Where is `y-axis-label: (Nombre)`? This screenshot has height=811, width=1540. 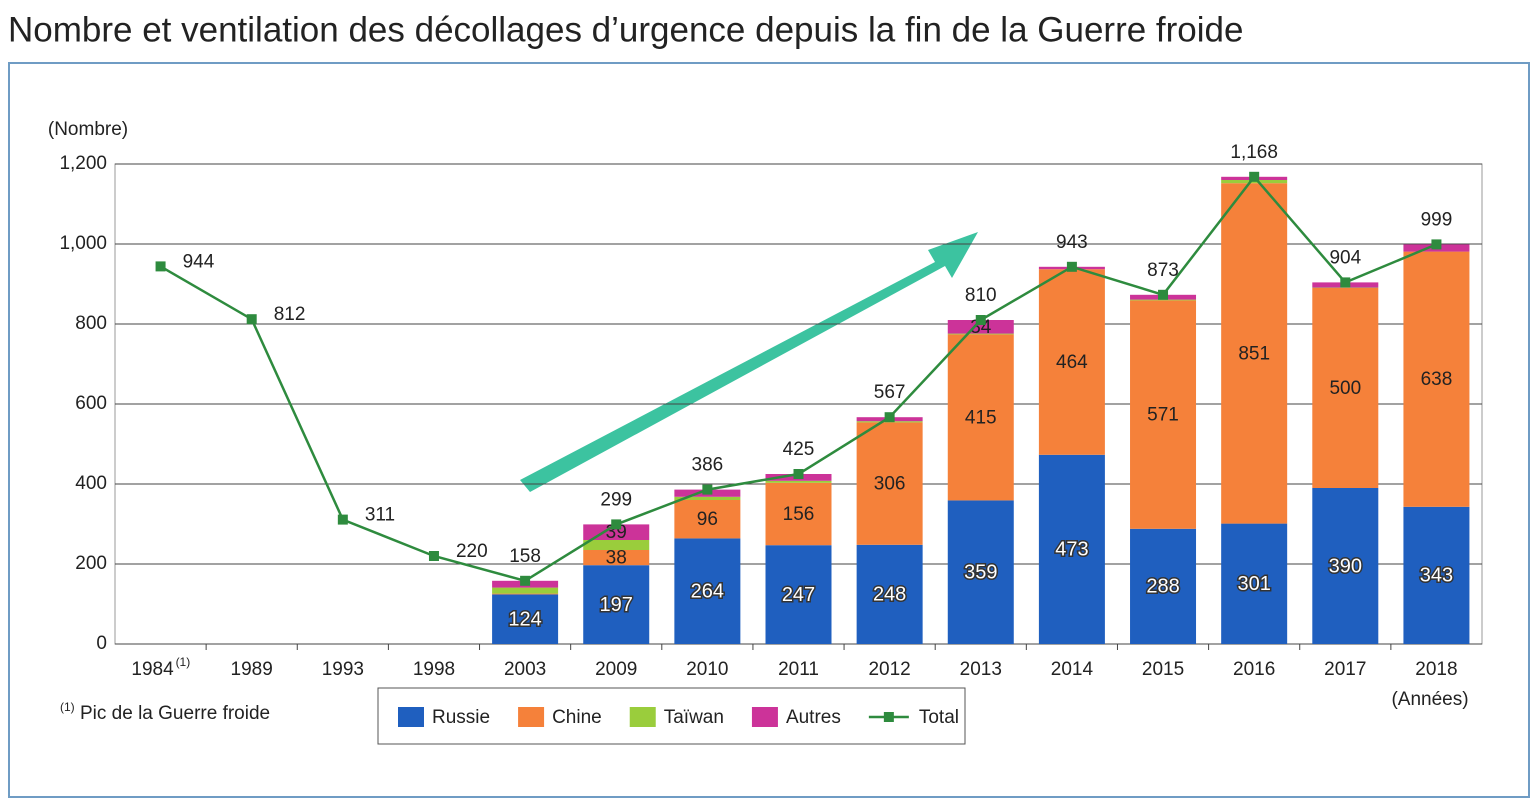
y-axis-label: (Nombre) is located at coordinates (88, 129).